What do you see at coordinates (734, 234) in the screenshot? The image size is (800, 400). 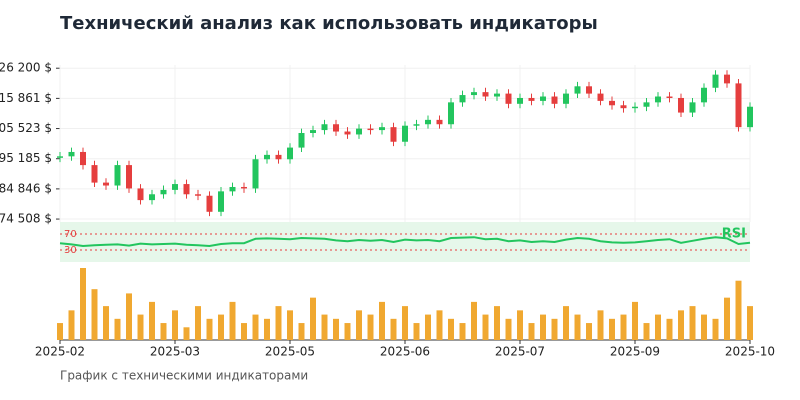 I see `rsi-label: RSI` at bounding box center [734, 234].